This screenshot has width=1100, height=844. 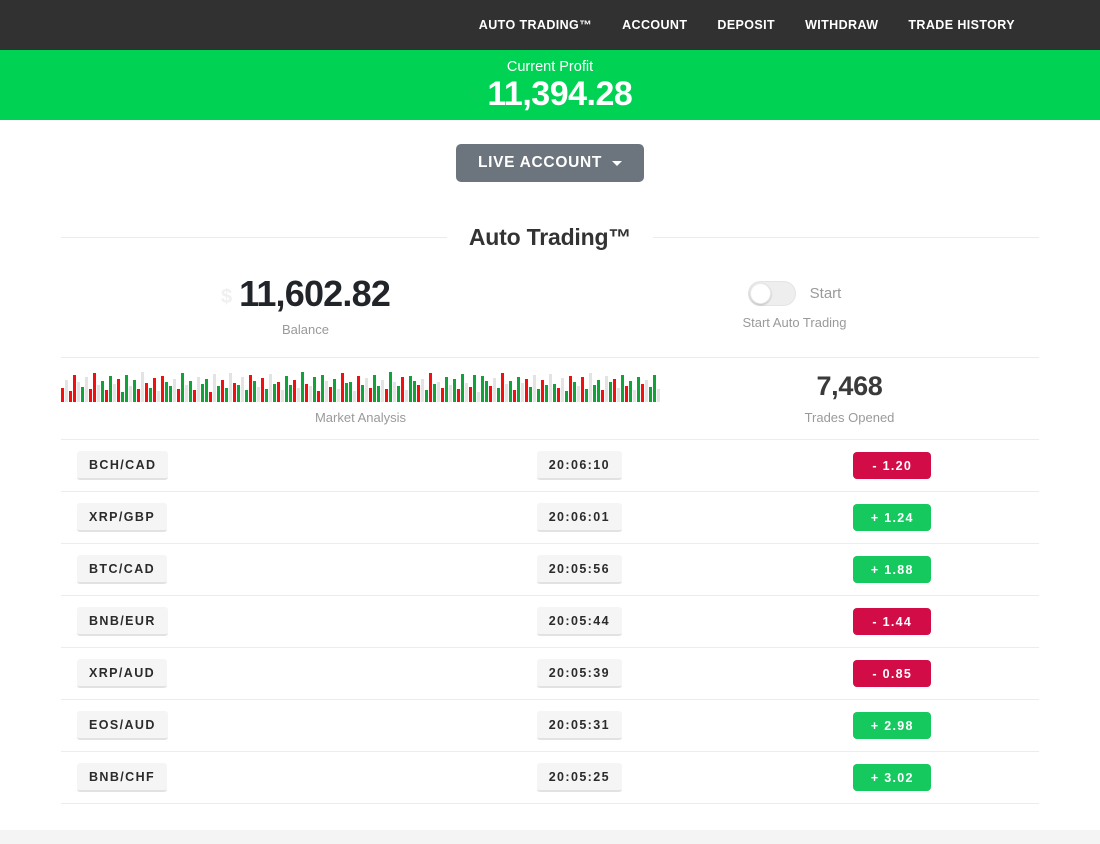 I want to click on table-row: XRP/GBP 20:06:01 + 1.24, so click(x=550, y=518).